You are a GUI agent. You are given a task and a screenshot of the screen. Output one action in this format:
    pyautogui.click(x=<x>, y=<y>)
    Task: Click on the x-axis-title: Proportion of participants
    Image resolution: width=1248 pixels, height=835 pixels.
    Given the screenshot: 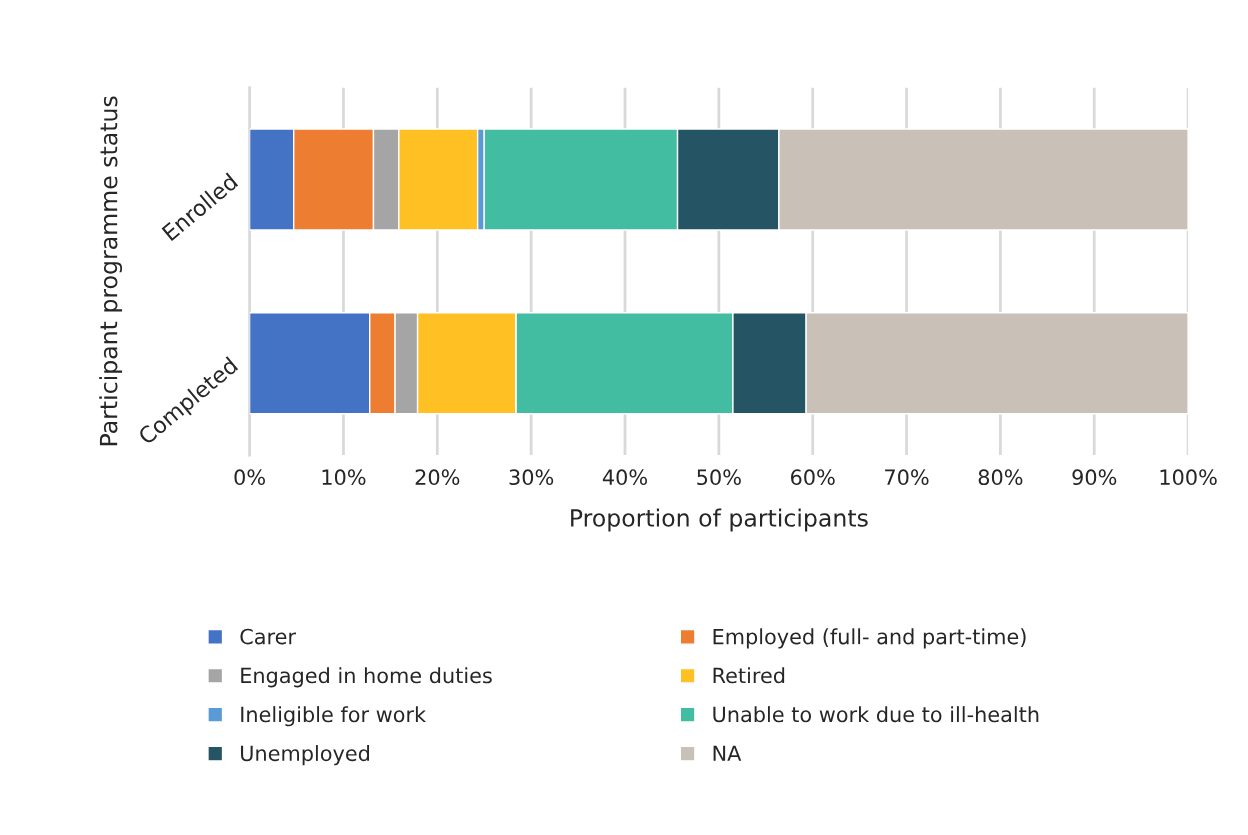 What is the action you would take?
    pyautogui.click(x=719, y=520)
    